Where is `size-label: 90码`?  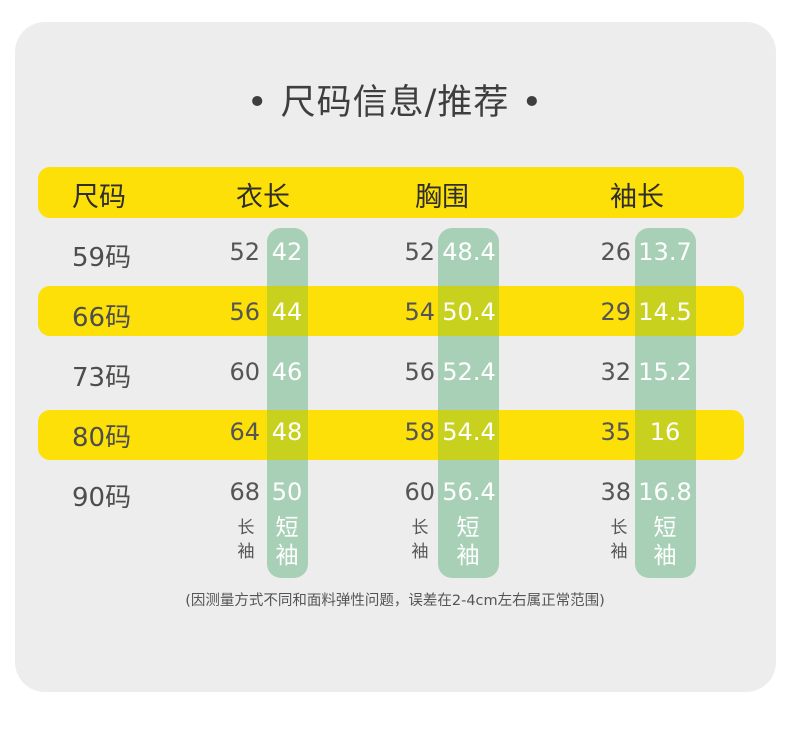
size-label: 90码 is located at coordinates (102, 498).